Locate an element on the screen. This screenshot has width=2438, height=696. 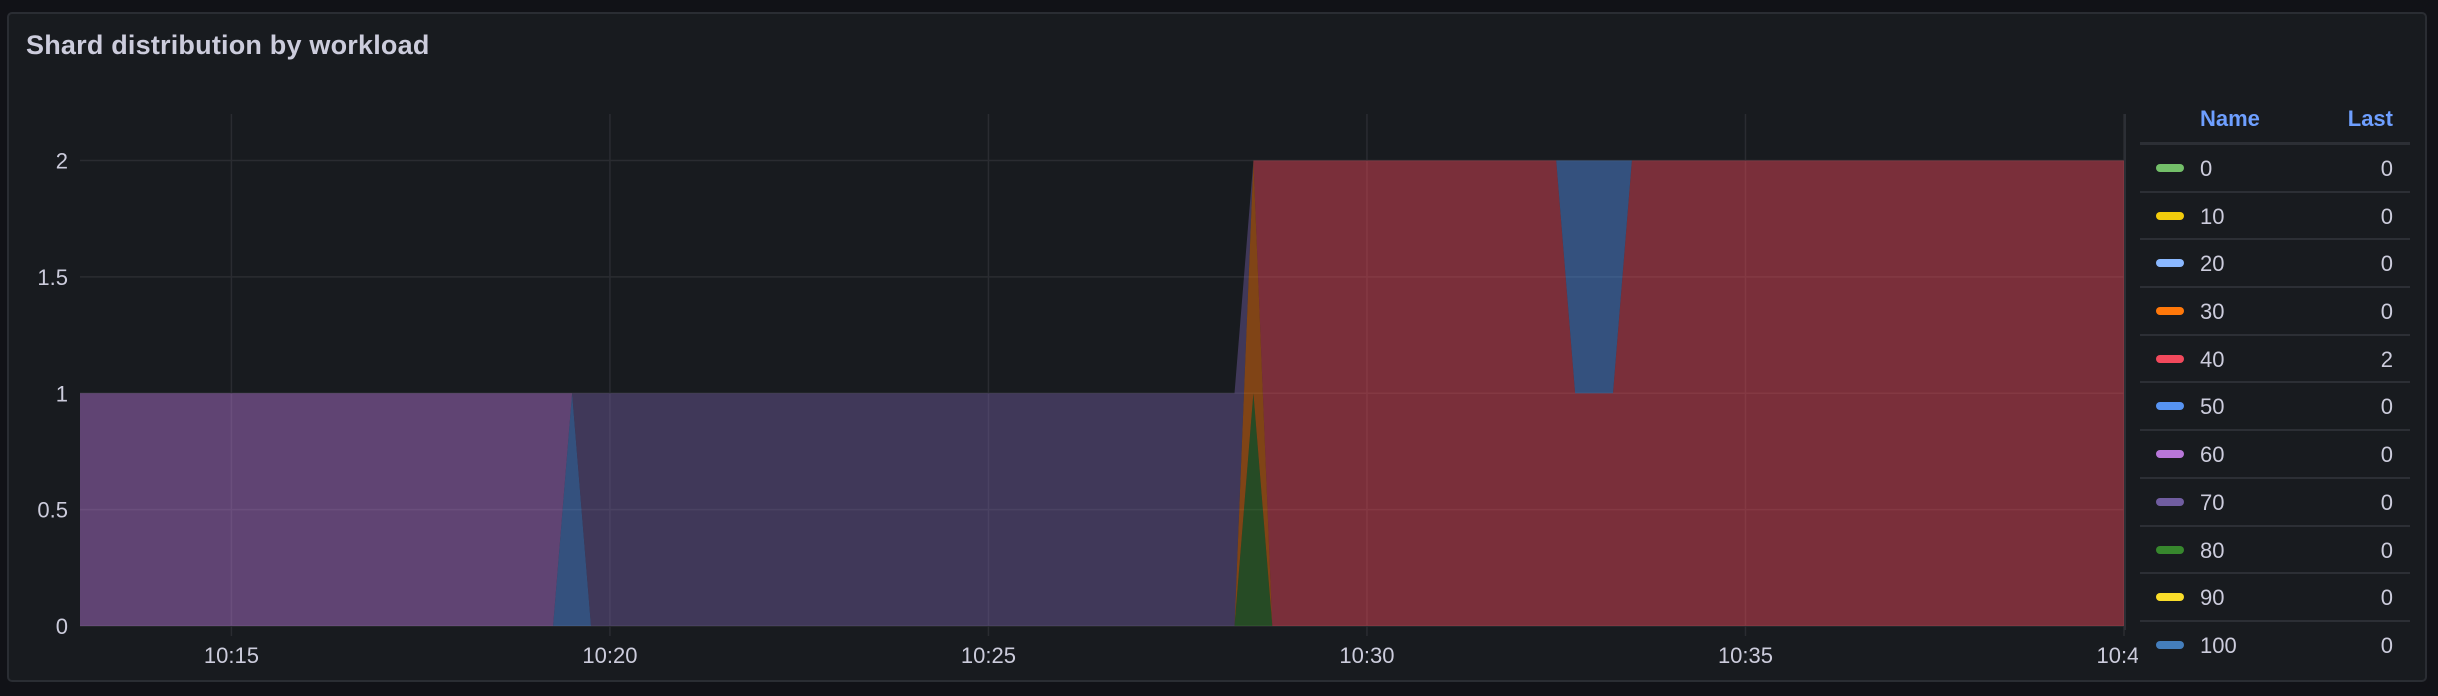
legend-series-name: 30 is located at coordinates (2212, 312).